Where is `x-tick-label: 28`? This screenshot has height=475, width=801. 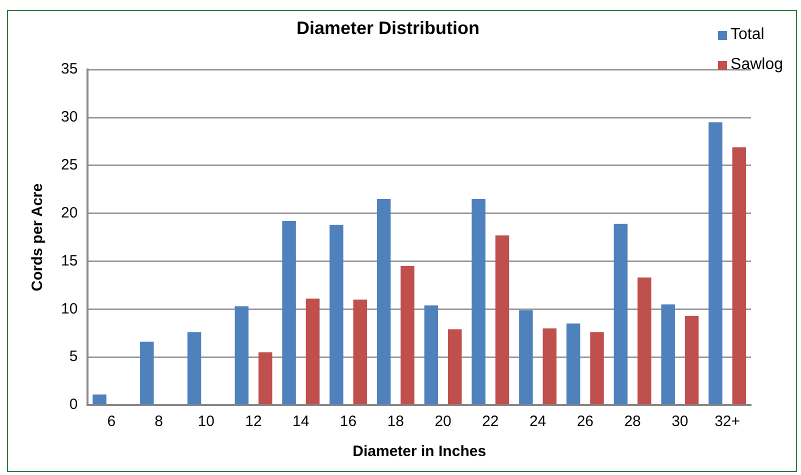
x-tick-label: 28 is located at coordinates (632, 421).